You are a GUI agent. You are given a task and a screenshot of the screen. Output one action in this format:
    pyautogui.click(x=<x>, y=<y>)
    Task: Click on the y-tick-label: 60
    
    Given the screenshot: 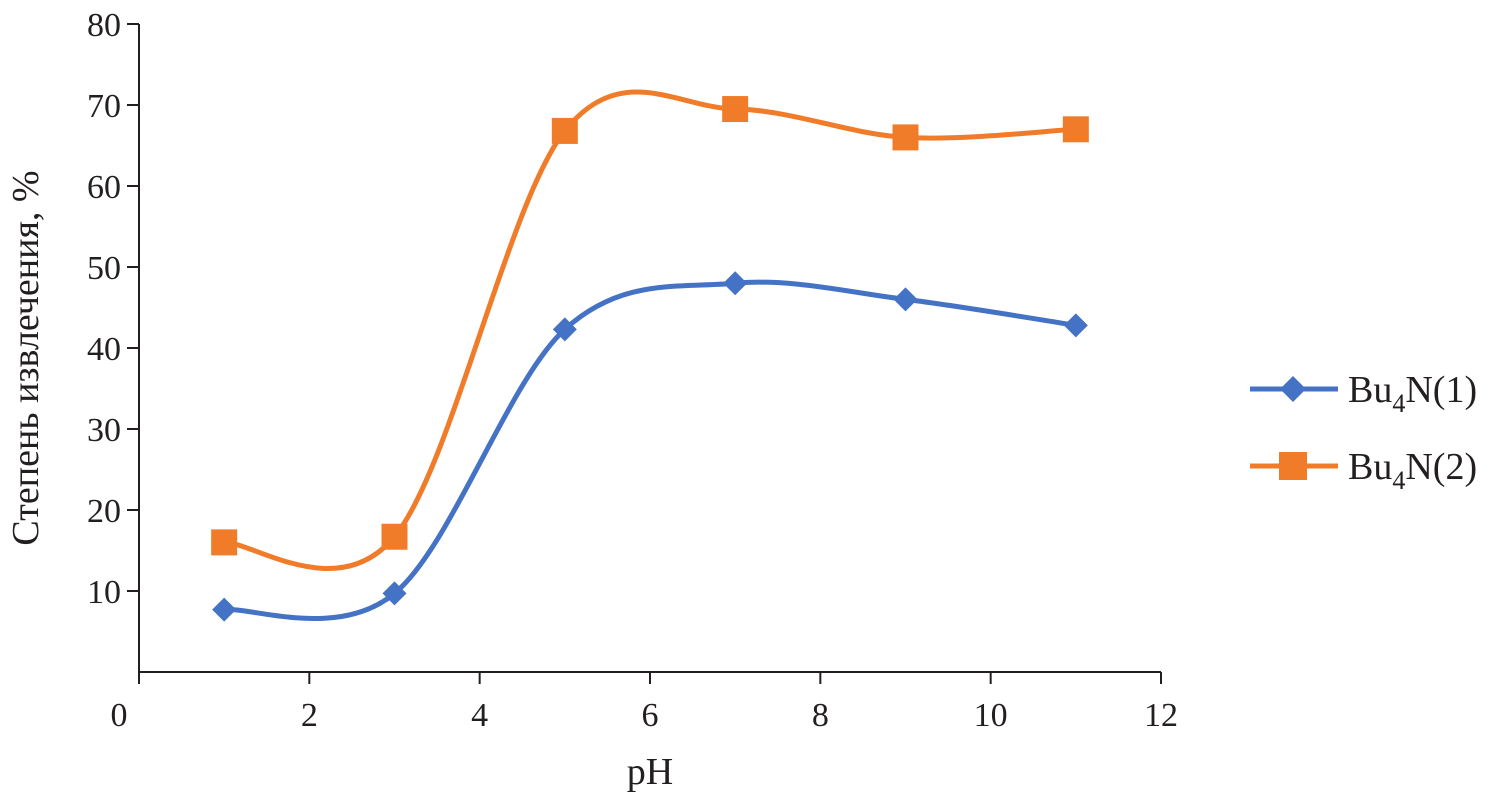 What is the action you would take?
    pyautogui.click(x=104, y=187)
    